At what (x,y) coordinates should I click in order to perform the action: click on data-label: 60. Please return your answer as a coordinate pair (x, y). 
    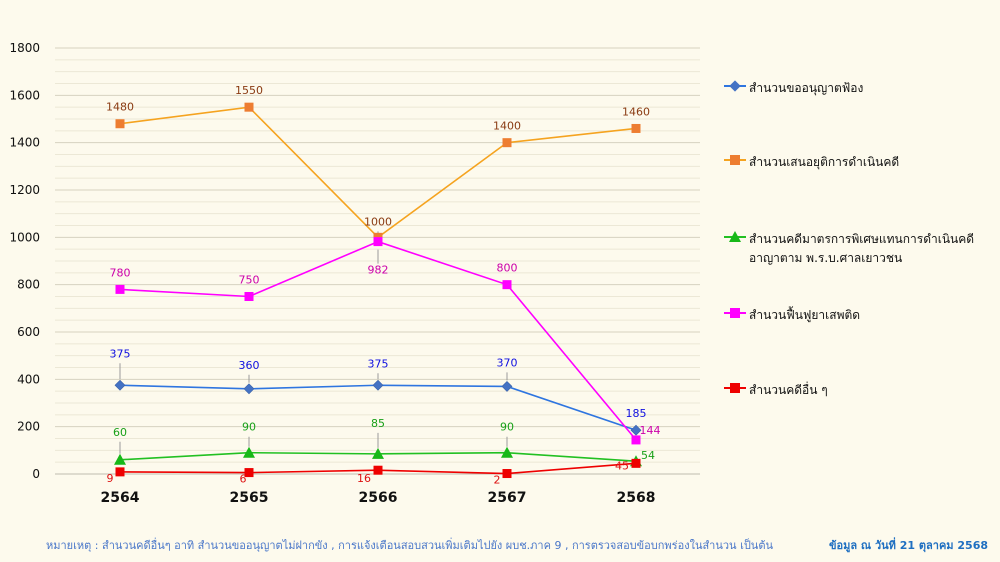
    Looking at the image, I should click on (120, 432).